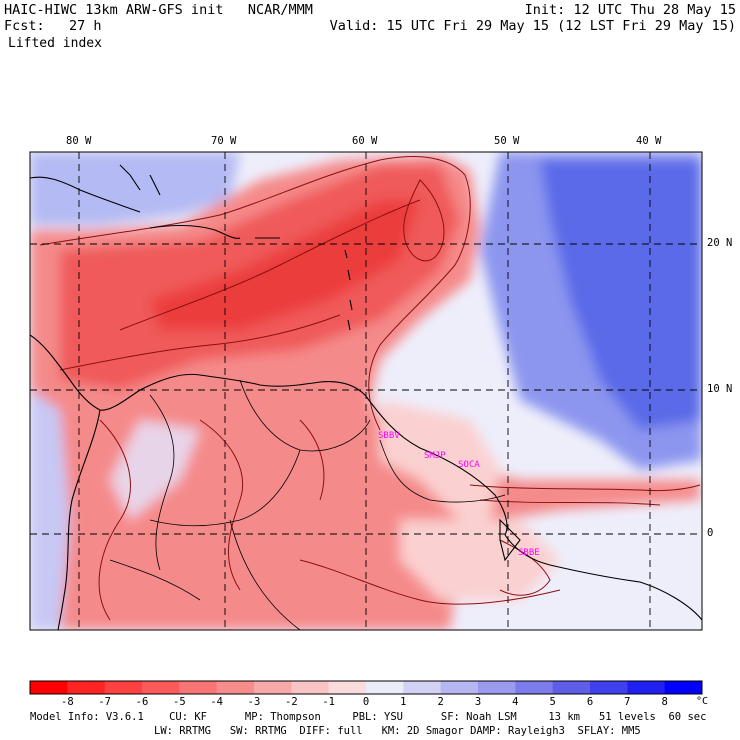 This screenshot has height=740, width=740. What do you see at coordinates (50, 510) in the screenshot?
I see `positive-region-pacific` at bounding box center [50, 510].